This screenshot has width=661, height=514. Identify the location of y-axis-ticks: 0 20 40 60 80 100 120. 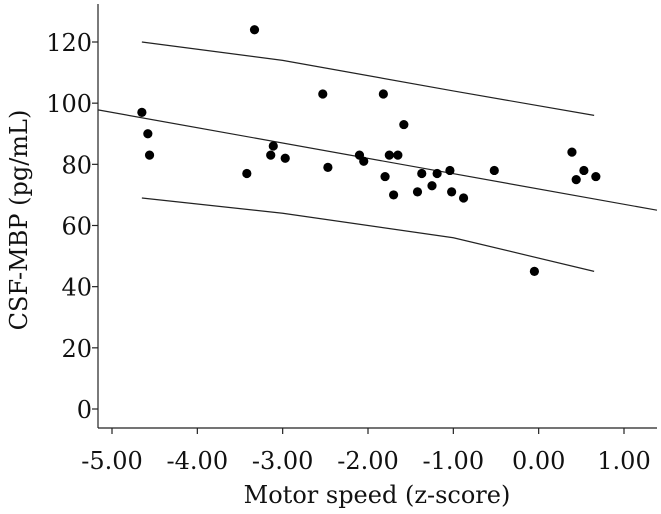
(72, 226).